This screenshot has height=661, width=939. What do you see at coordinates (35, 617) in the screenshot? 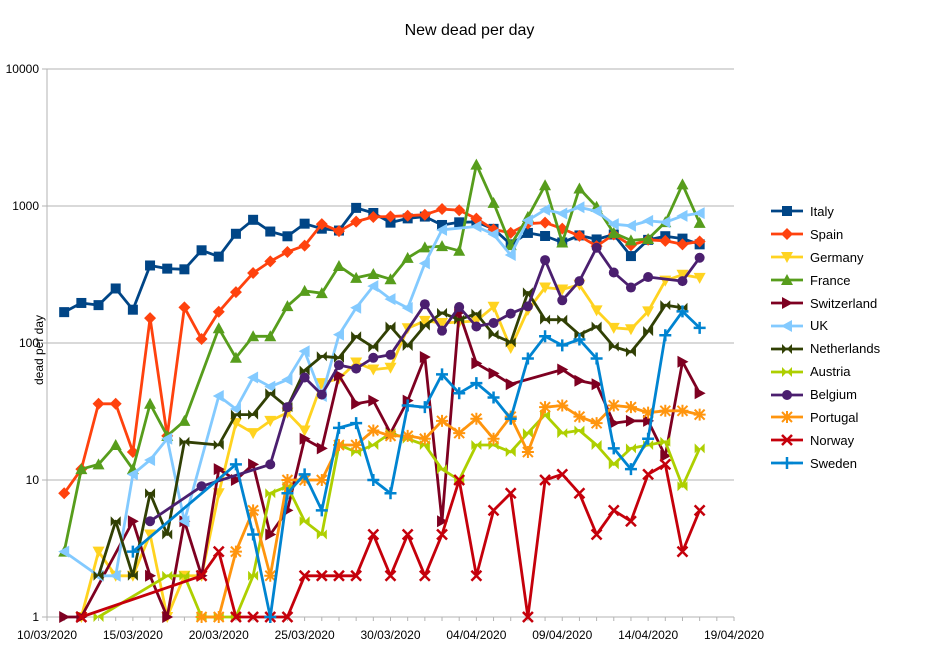
I see `y-tick-label: 1` at bounding box center [35, 617].